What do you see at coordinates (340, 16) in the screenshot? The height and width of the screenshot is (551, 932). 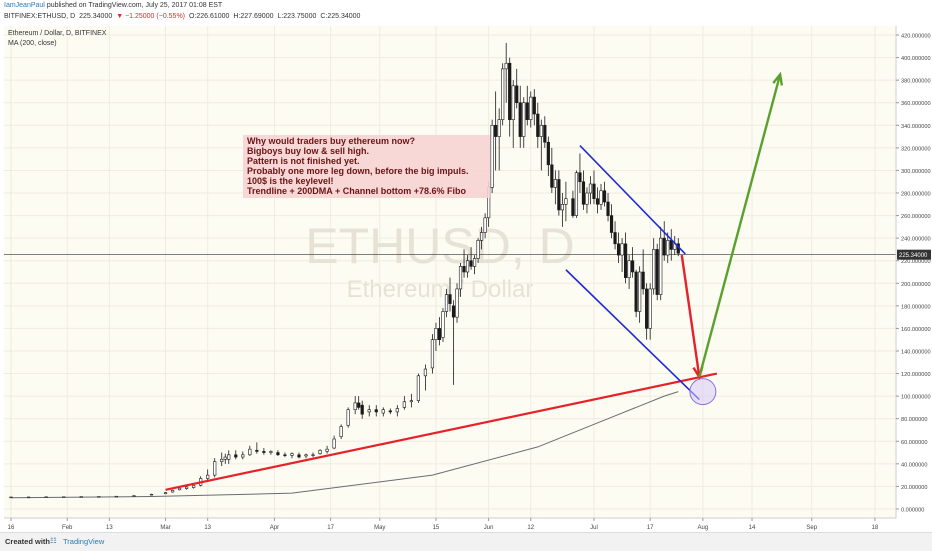 I see `close-value: C:225.34000` at bounding box center [340, 16].